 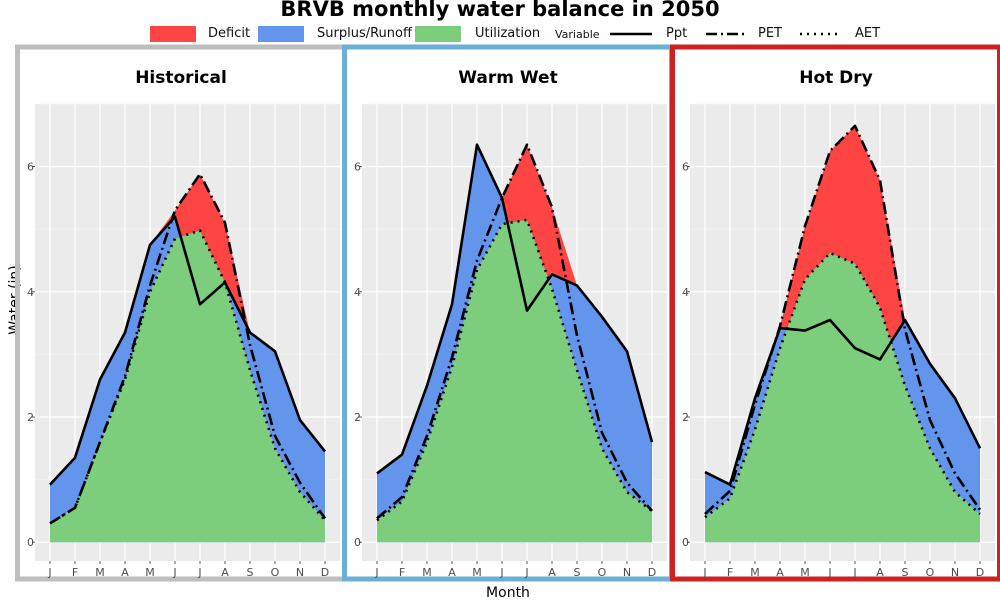 What do you see at coordinates (508, 33) in the screenshot?
I see `legend-label: Utilization` at bounding box center [508, 33].